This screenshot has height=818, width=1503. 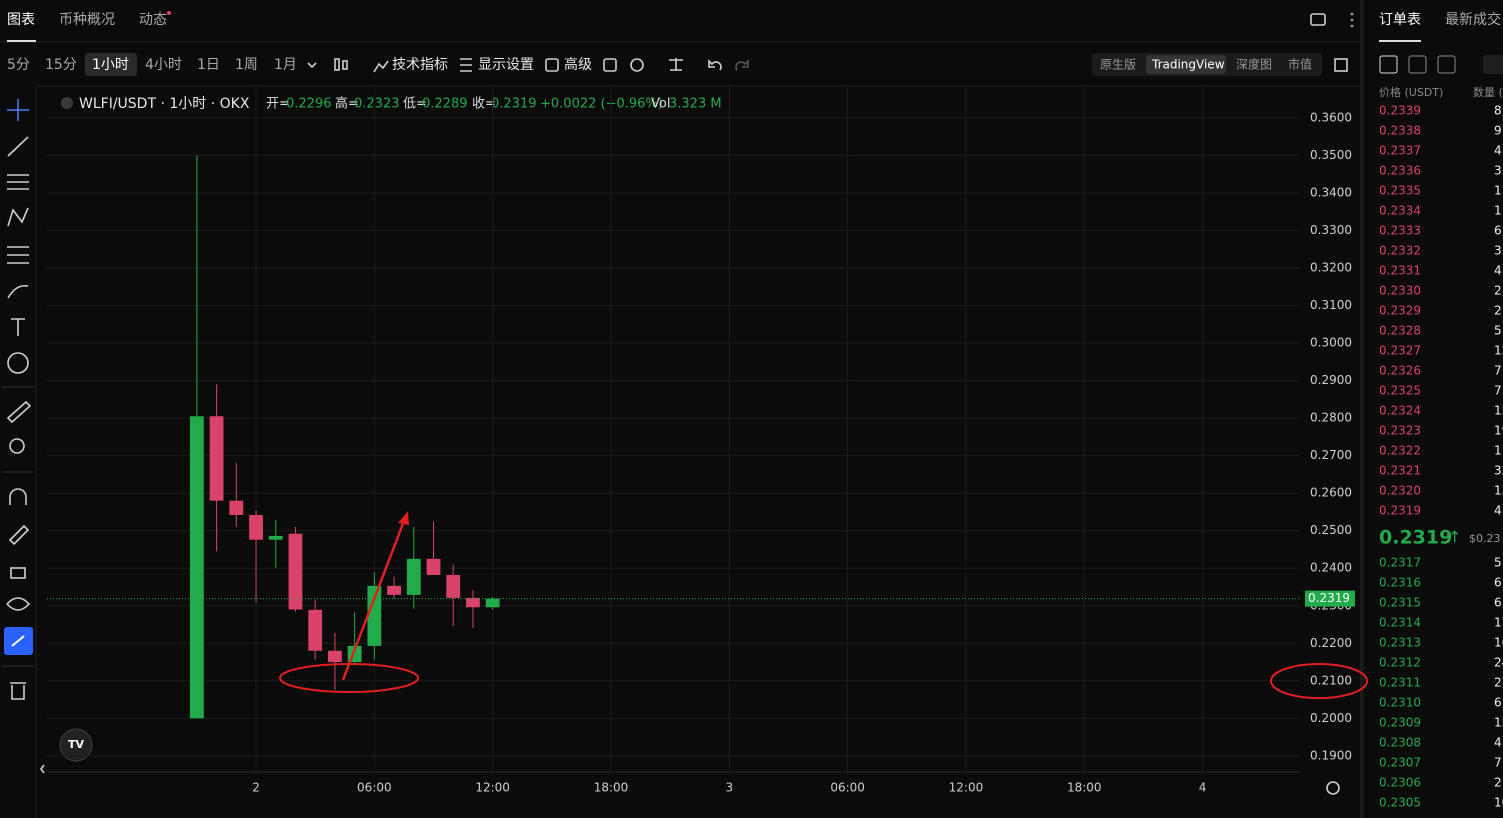 I want to click on collapse-icon, so click(x=42, y=769).